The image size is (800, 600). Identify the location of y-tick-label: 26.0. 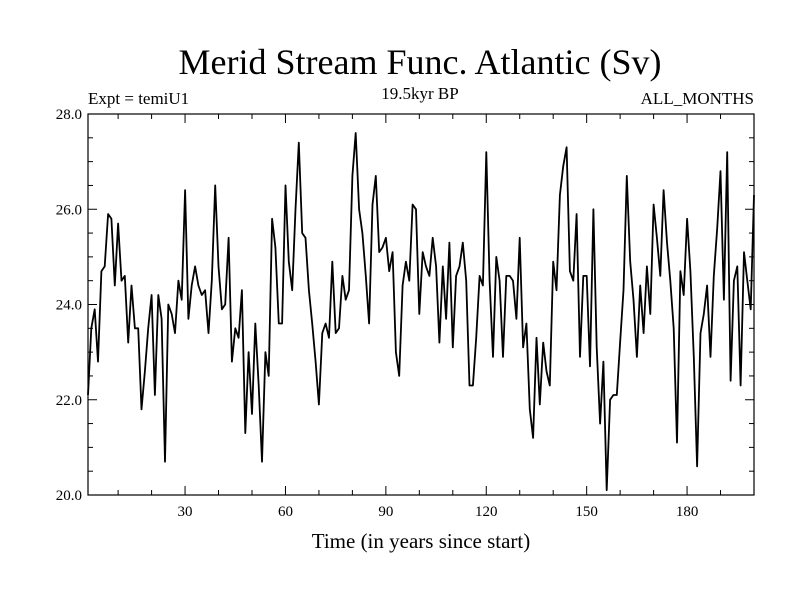
(69, 210).